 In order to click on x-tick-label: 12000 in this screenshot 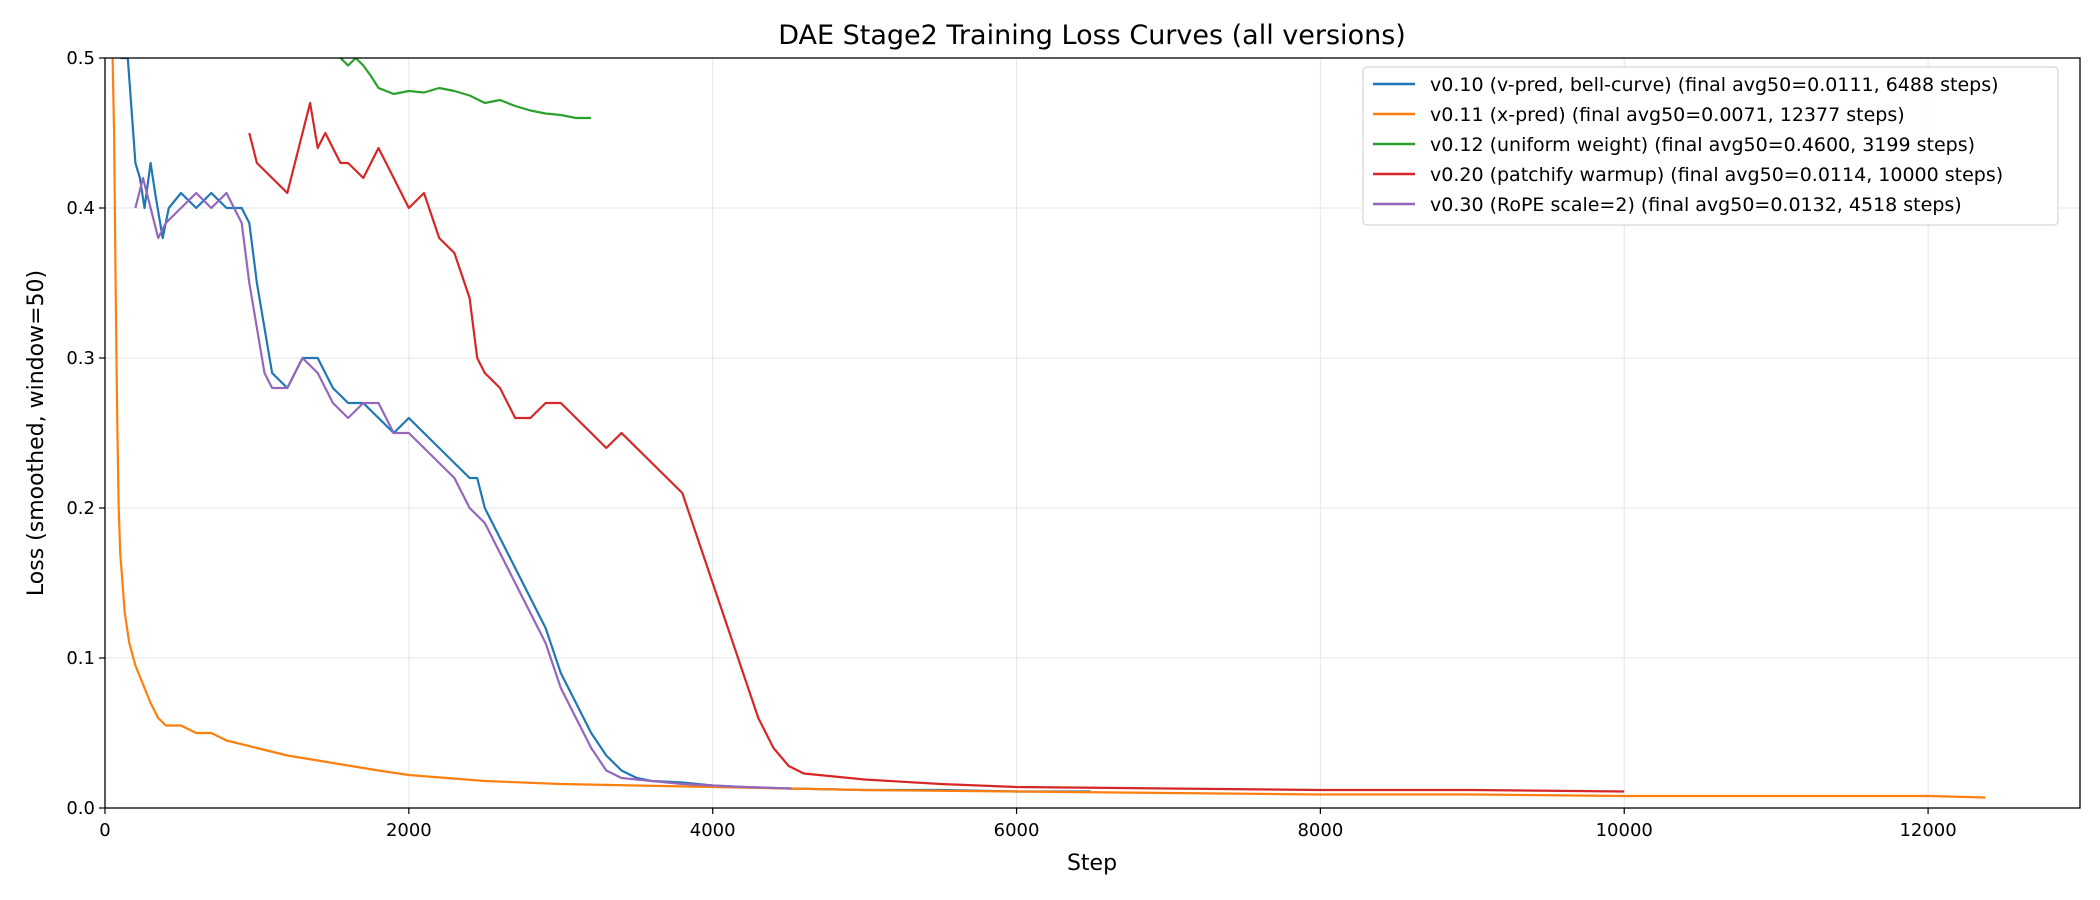, I will do `click(1927, 830)`.